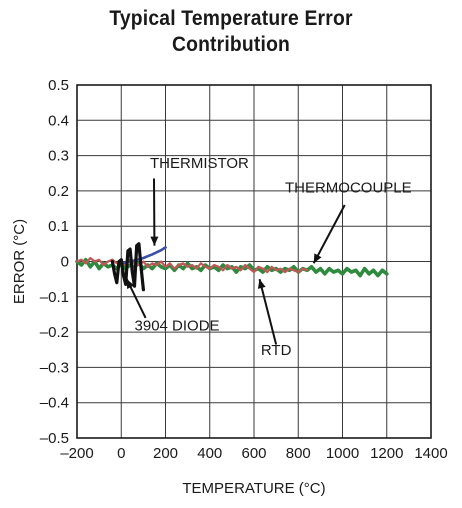  Describe the element at coordinates (209, 453) in the screenshot. I see `x-tick-label-3: 400` at that location.